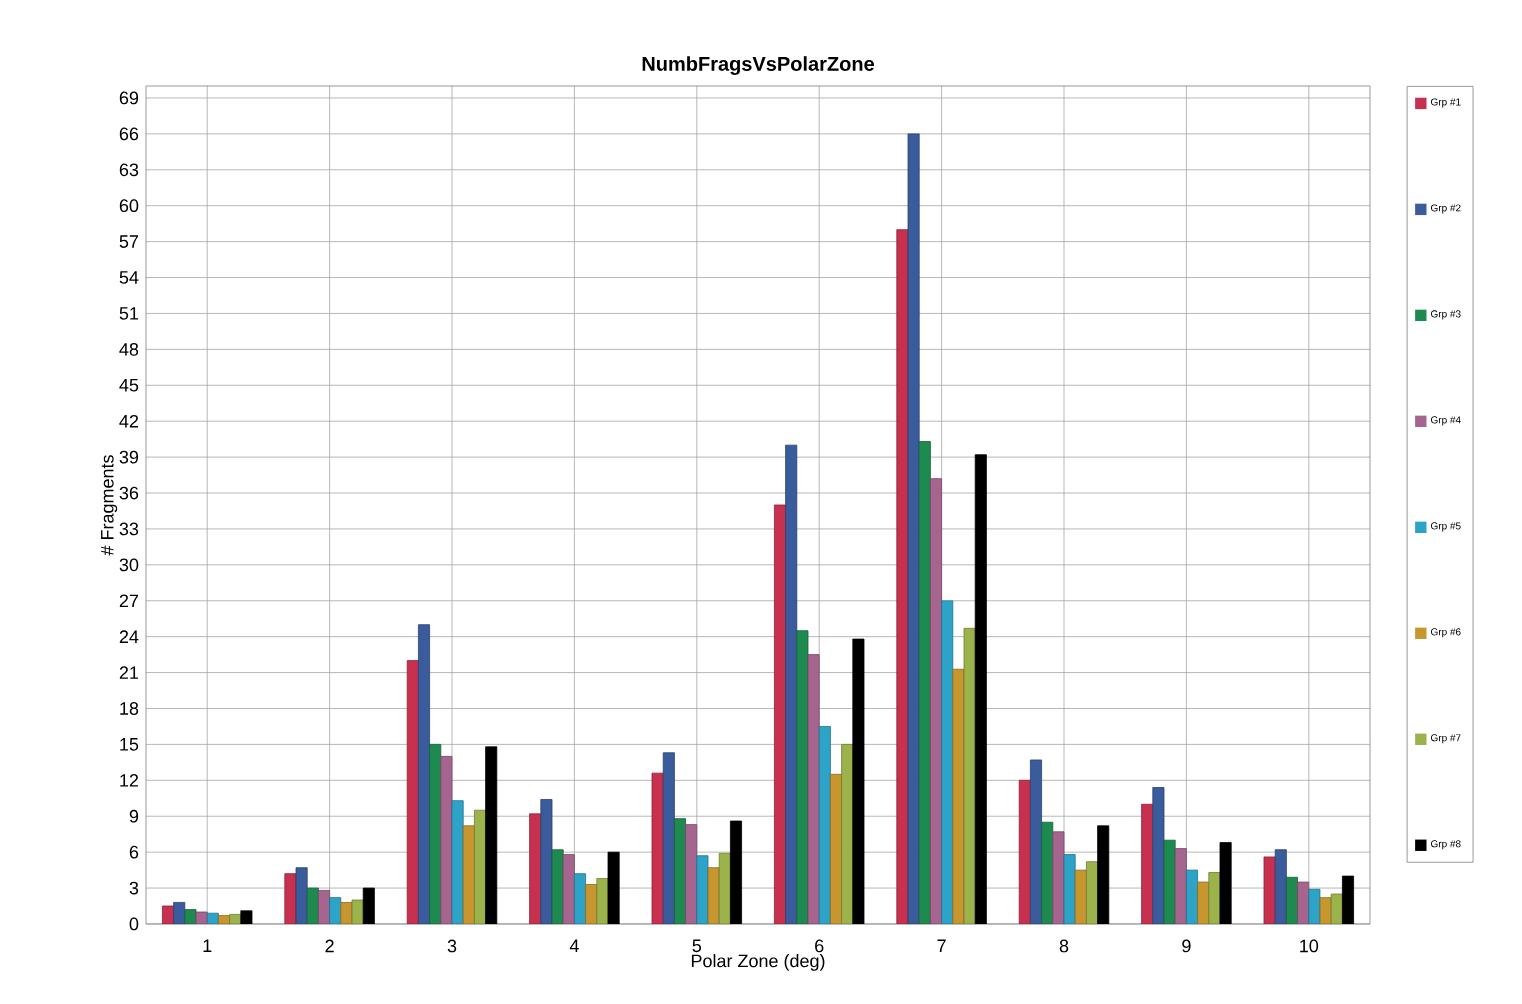  I want to click on x-tick-label: 5, so click(697, 946).